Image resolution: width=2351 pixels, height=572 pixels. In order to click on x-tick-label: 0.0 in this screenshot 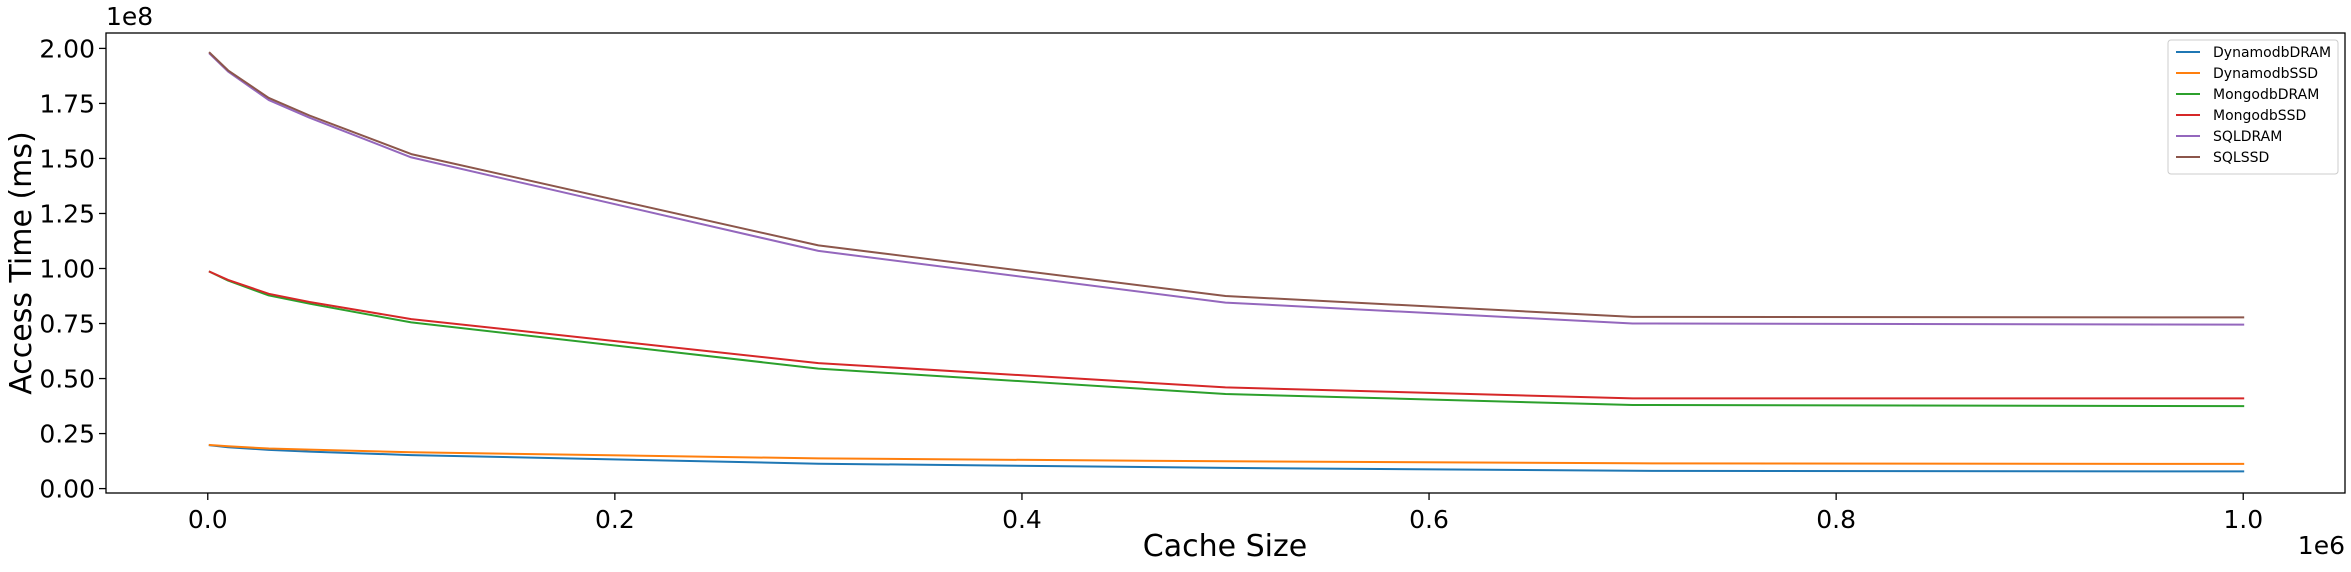, I will do `click(208, 519)`.